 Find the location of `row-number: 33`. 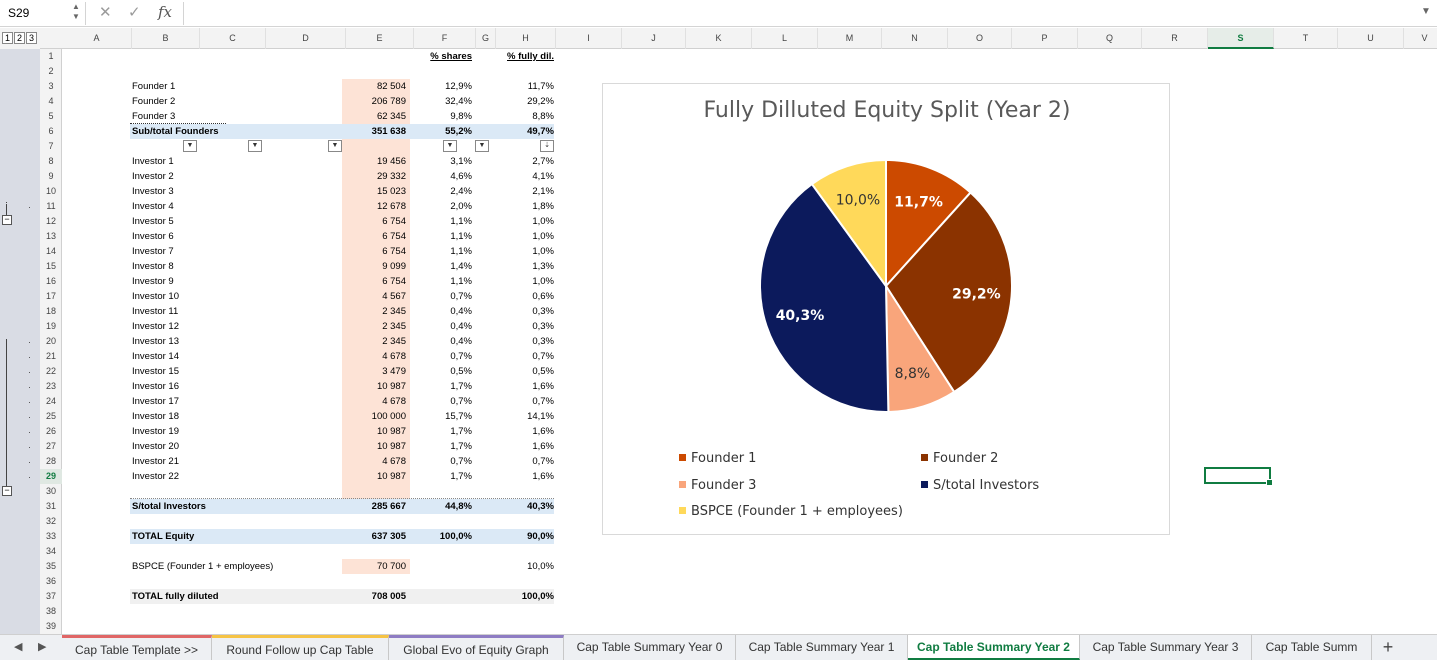

row-number: 33 is located at coordinates (50, 536).